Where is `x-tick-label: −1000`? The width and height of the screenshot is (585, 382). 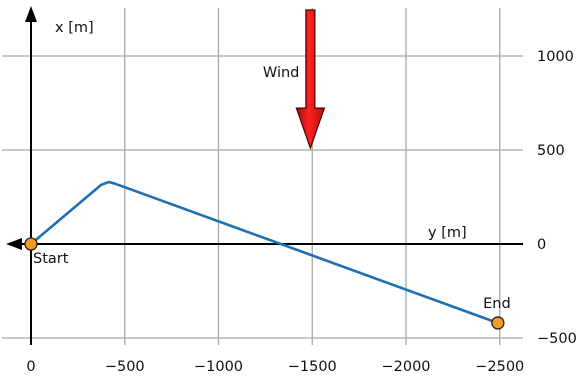 x-tick-label: −1000 is located at coordinates (218, 367).